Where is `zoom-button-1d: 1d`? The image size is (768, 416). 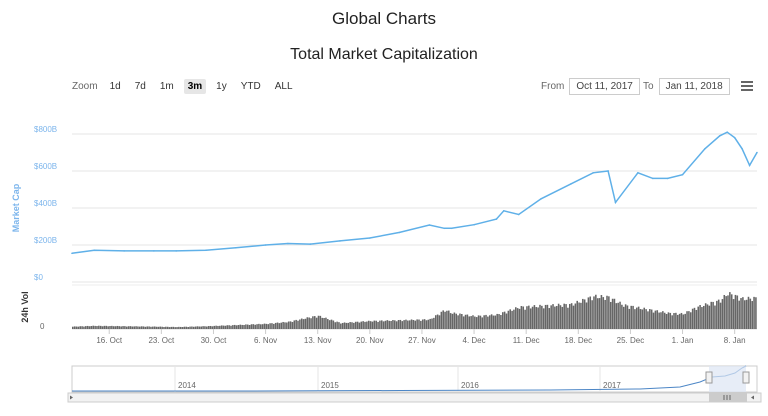
zoom-button-1d: 1d is located at coordinates (115, 86).